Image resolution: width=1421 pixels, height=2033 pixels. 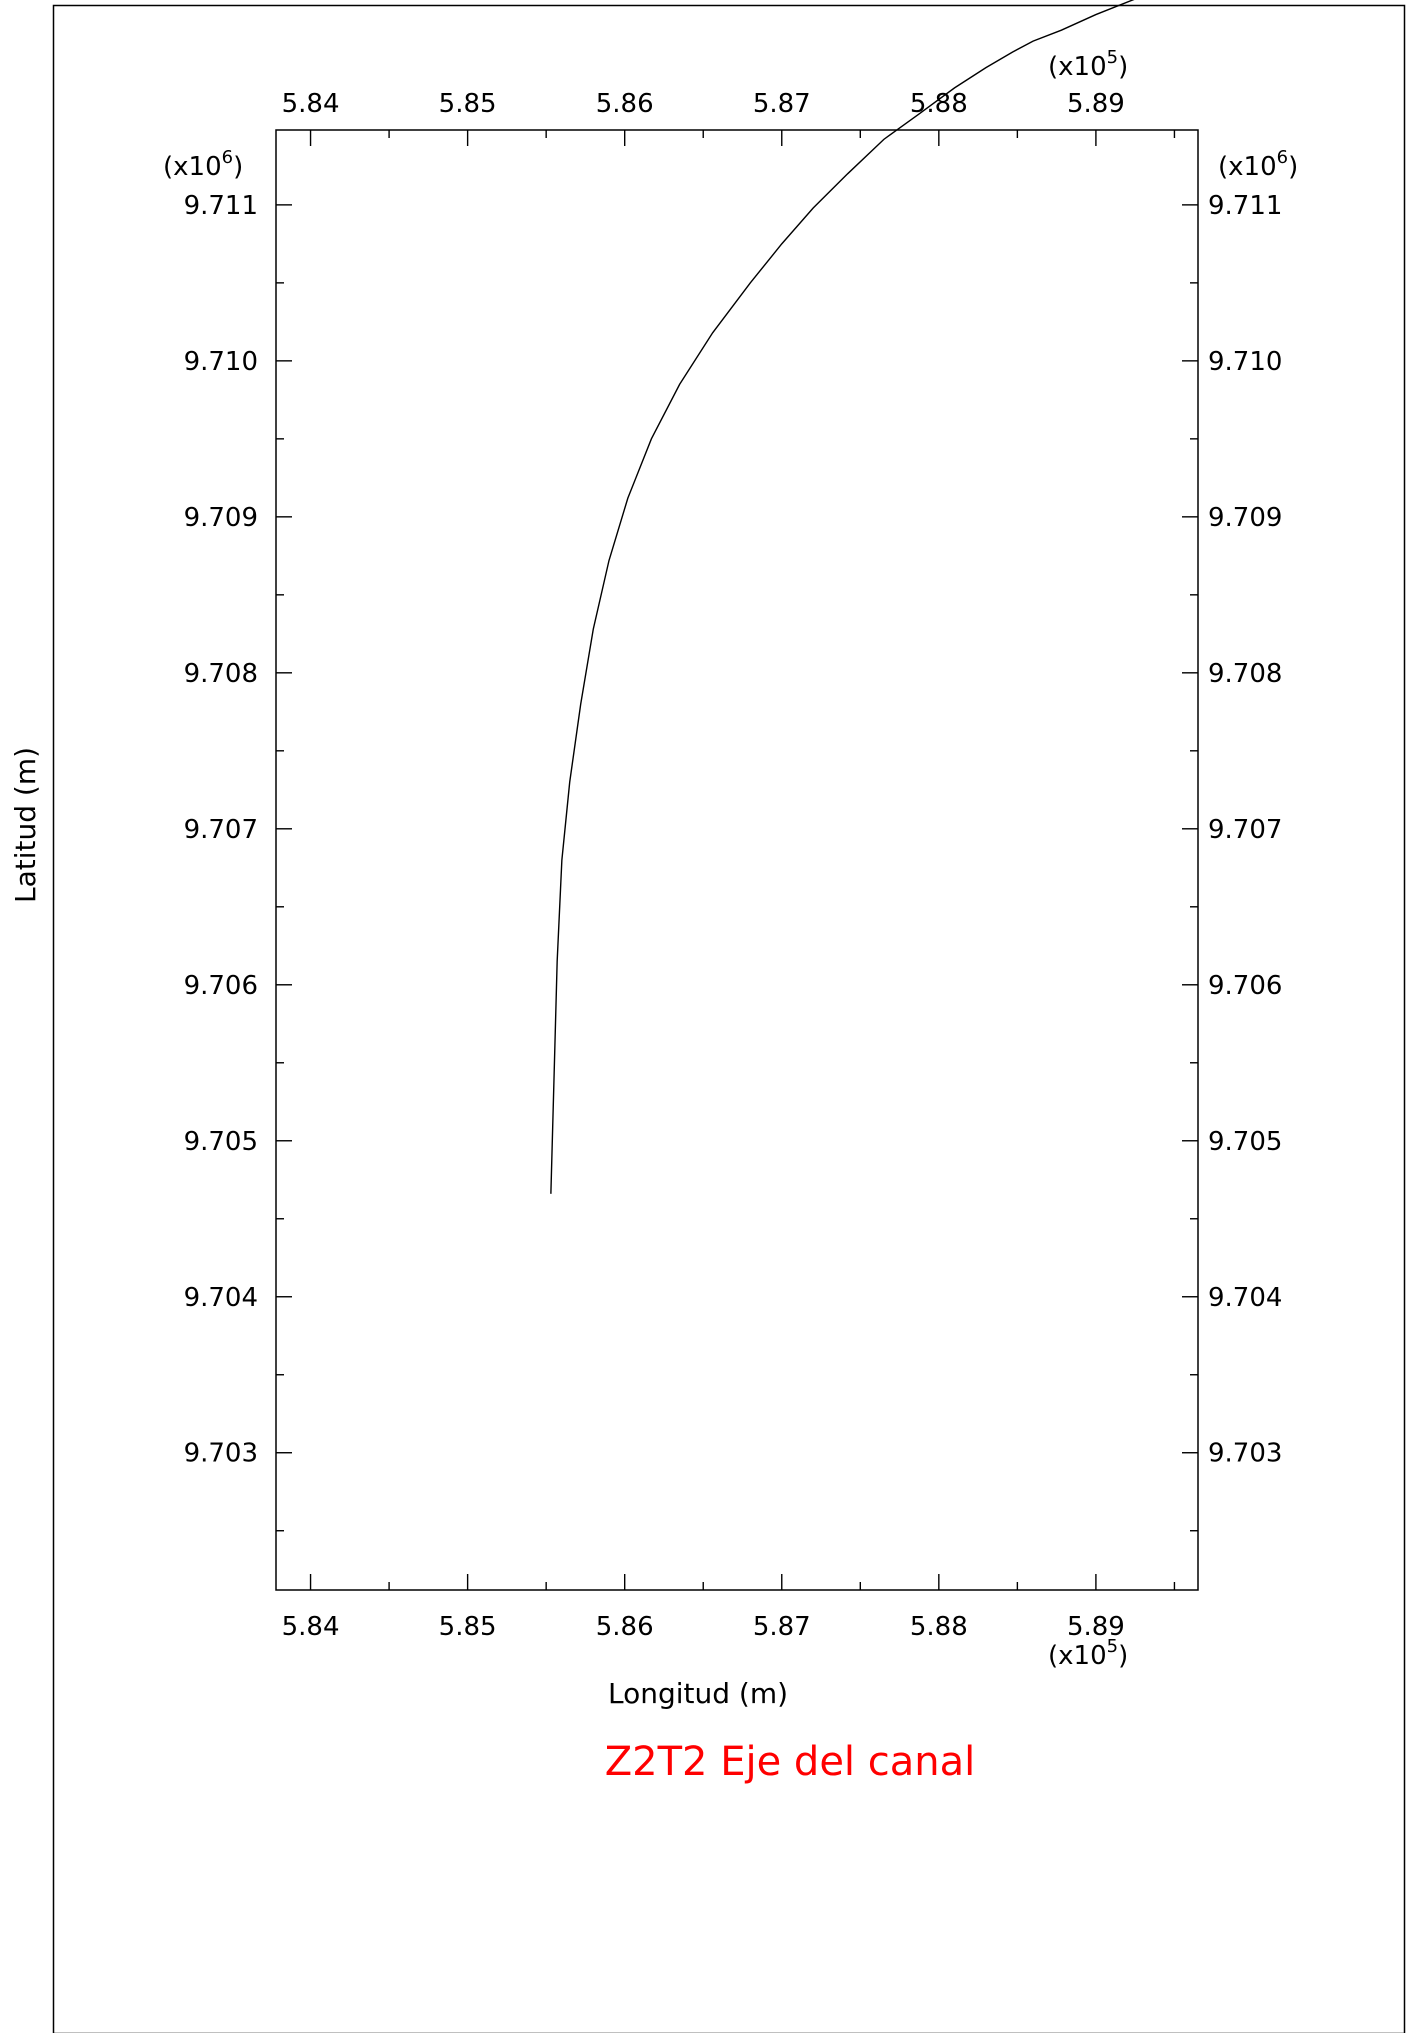 What do you see at coordinates (1258, 164) in the screenshot?
I see `y-multiplier-right: (x106)` at bounding box center [1258, 164].